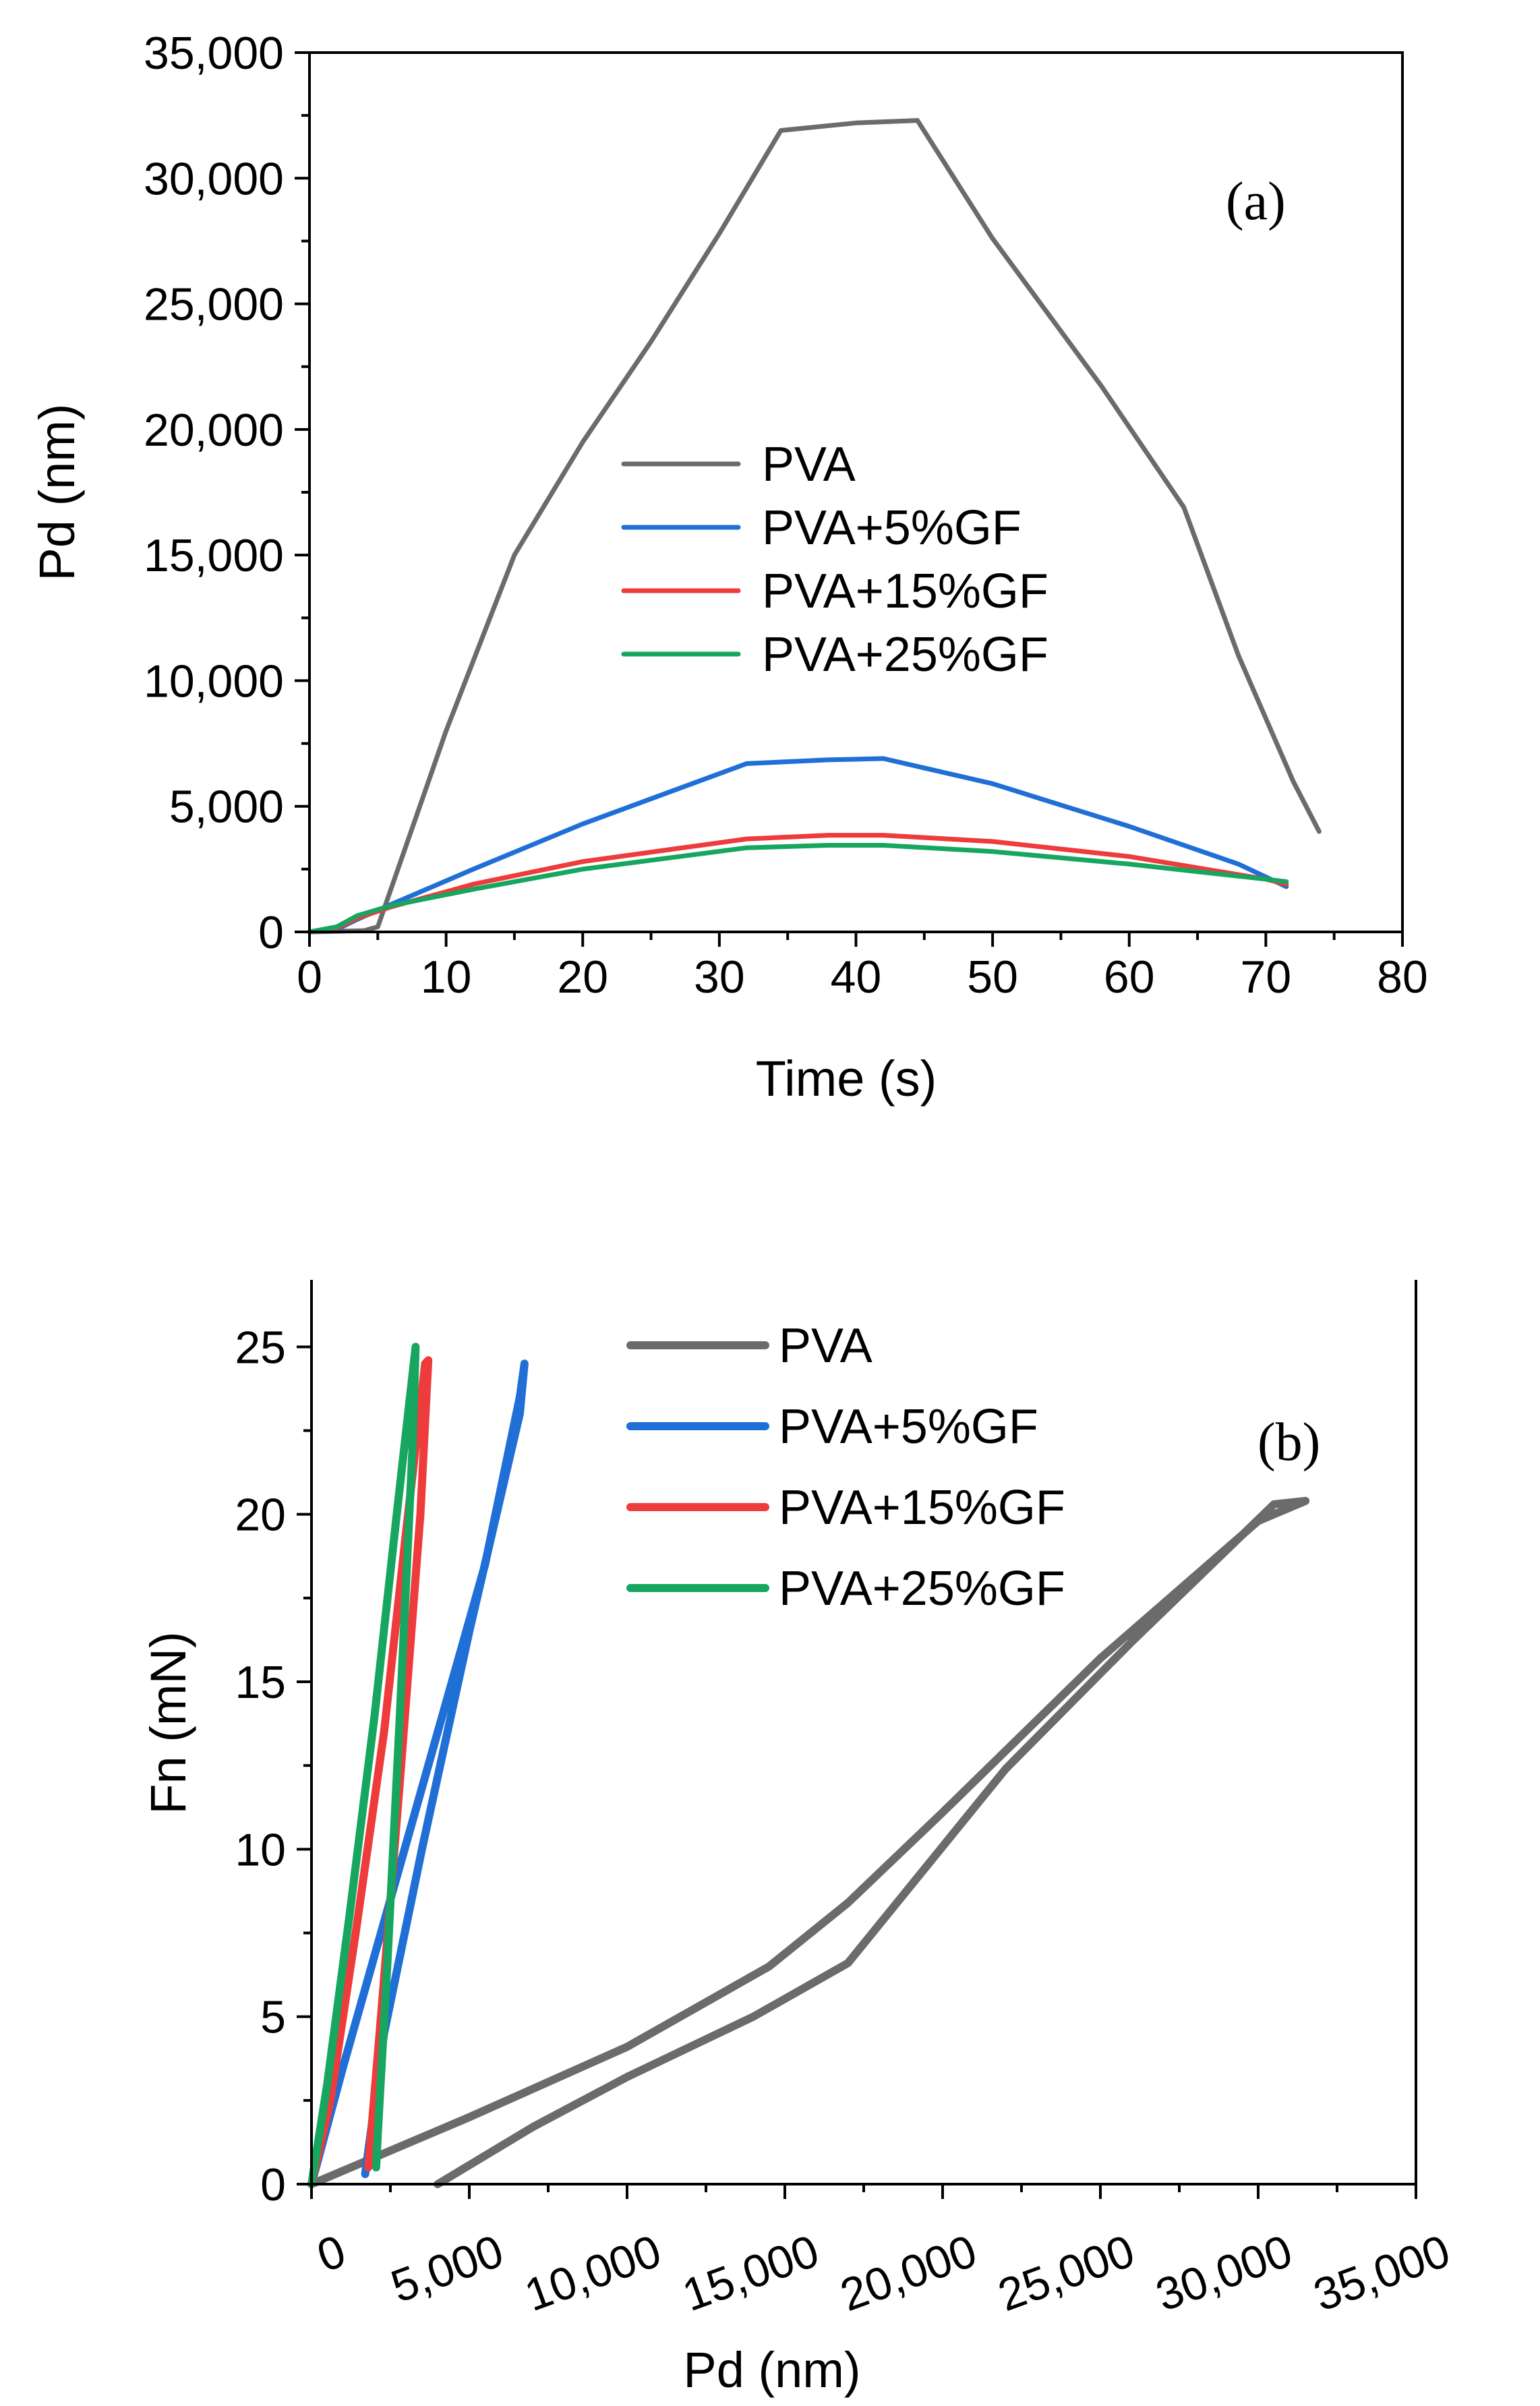 Image resolution: width=1540 pixels, height=2406 pixels. Describe the element at coordinates (446, 977) in the screenshot. I see `chart-a-x-tick-label: 10` at that location.